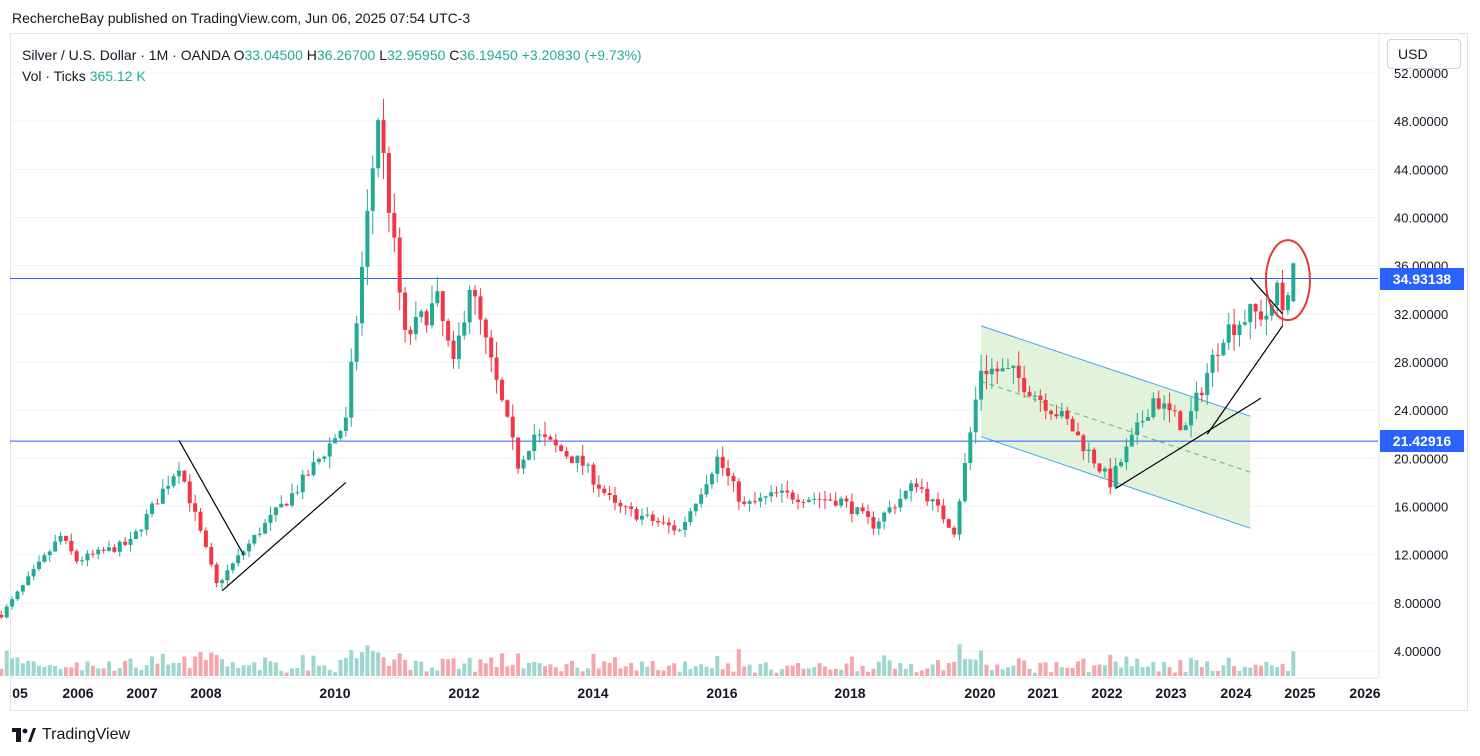 The width and height of the screenshot is (1480, 756). What do you see at coordinates (1421, 73) in the screenshot?
I see `y-tick-label-12: 52.00000` at bounding box center [1421, 73].